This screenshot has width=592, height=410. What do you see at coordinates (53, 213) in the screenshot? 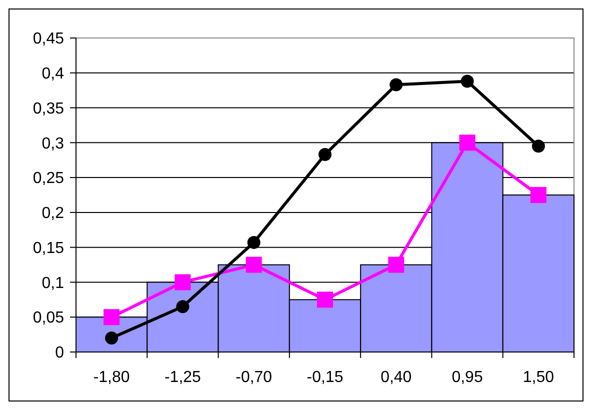
I see `y-tick-label: 0,2` at bounding box center [53, 213].